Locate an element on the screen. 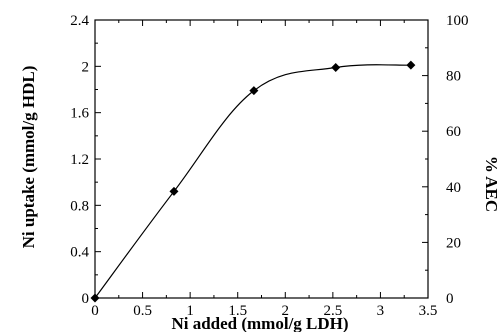  y2-tick-label: 60 is located at coordinates (453, 132).